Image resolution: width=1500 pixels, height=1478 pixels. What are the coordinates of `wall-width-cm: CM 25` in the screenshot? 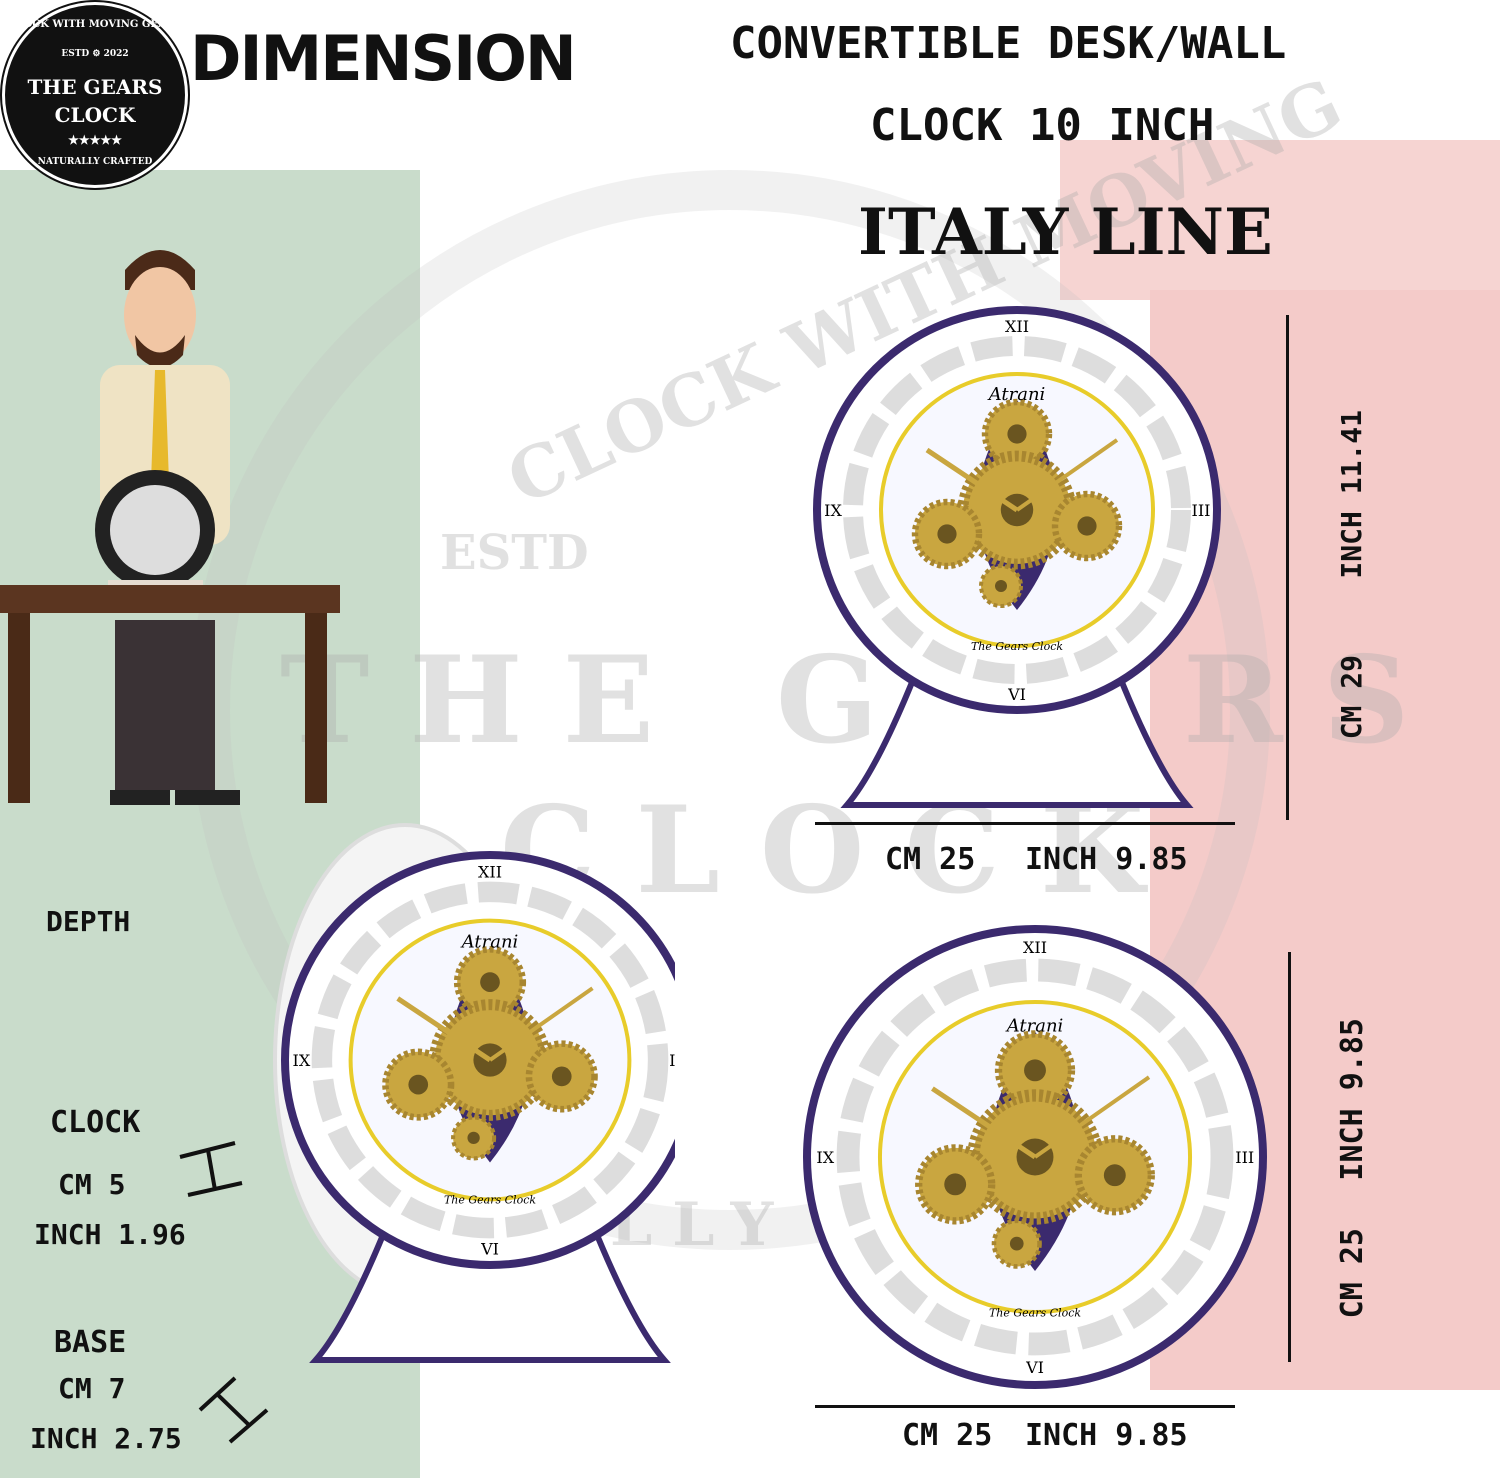 It's located at (947, 1435).